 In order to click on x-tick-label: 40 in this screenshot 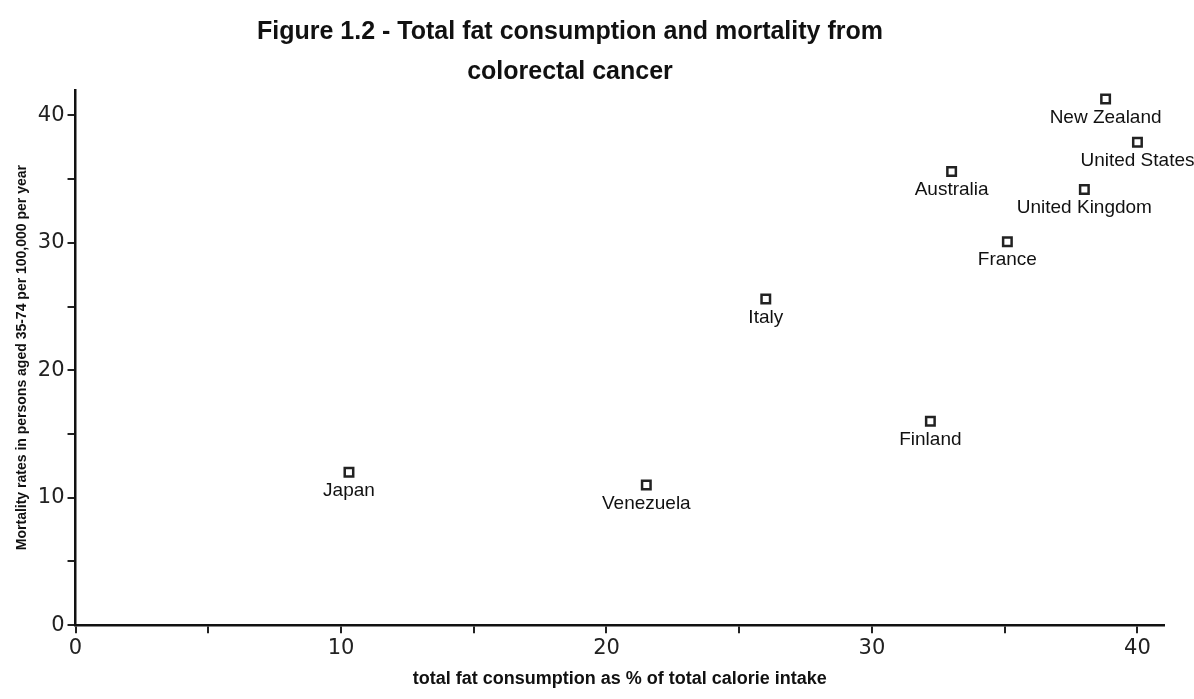, I will do `click(1137, 647)`.